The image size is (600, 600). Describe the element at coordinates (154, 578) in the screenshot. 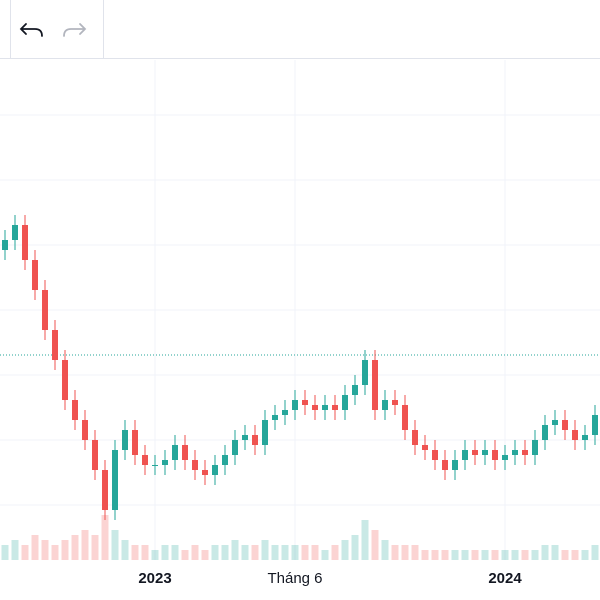

I see `x-tick-label: 2023` at that location.